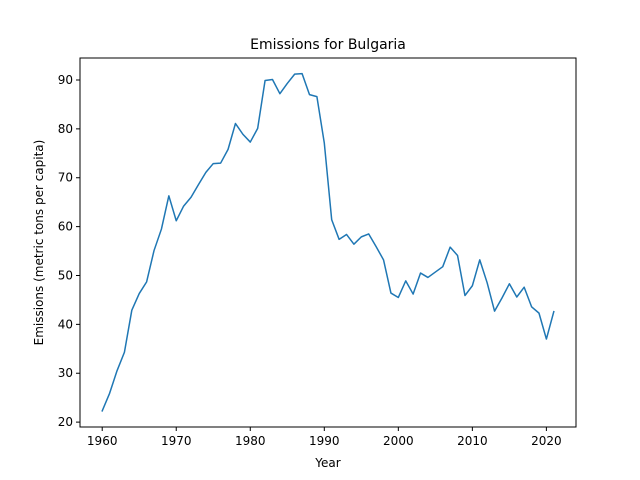  I want to click on x-tick-label: 1980, so click(250, 441).